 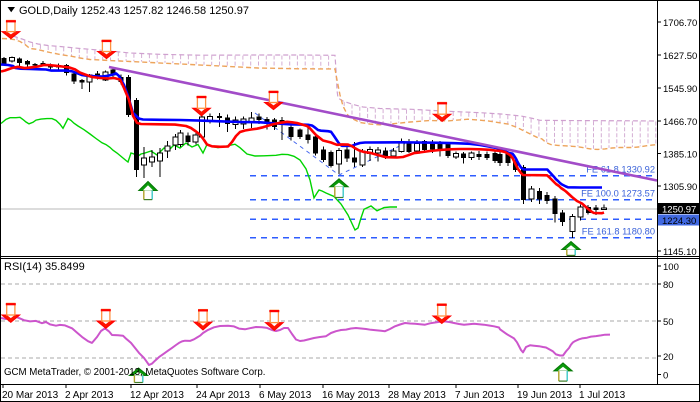 I want to click on svg-text: 1627.50, so click(x=680, y=56).